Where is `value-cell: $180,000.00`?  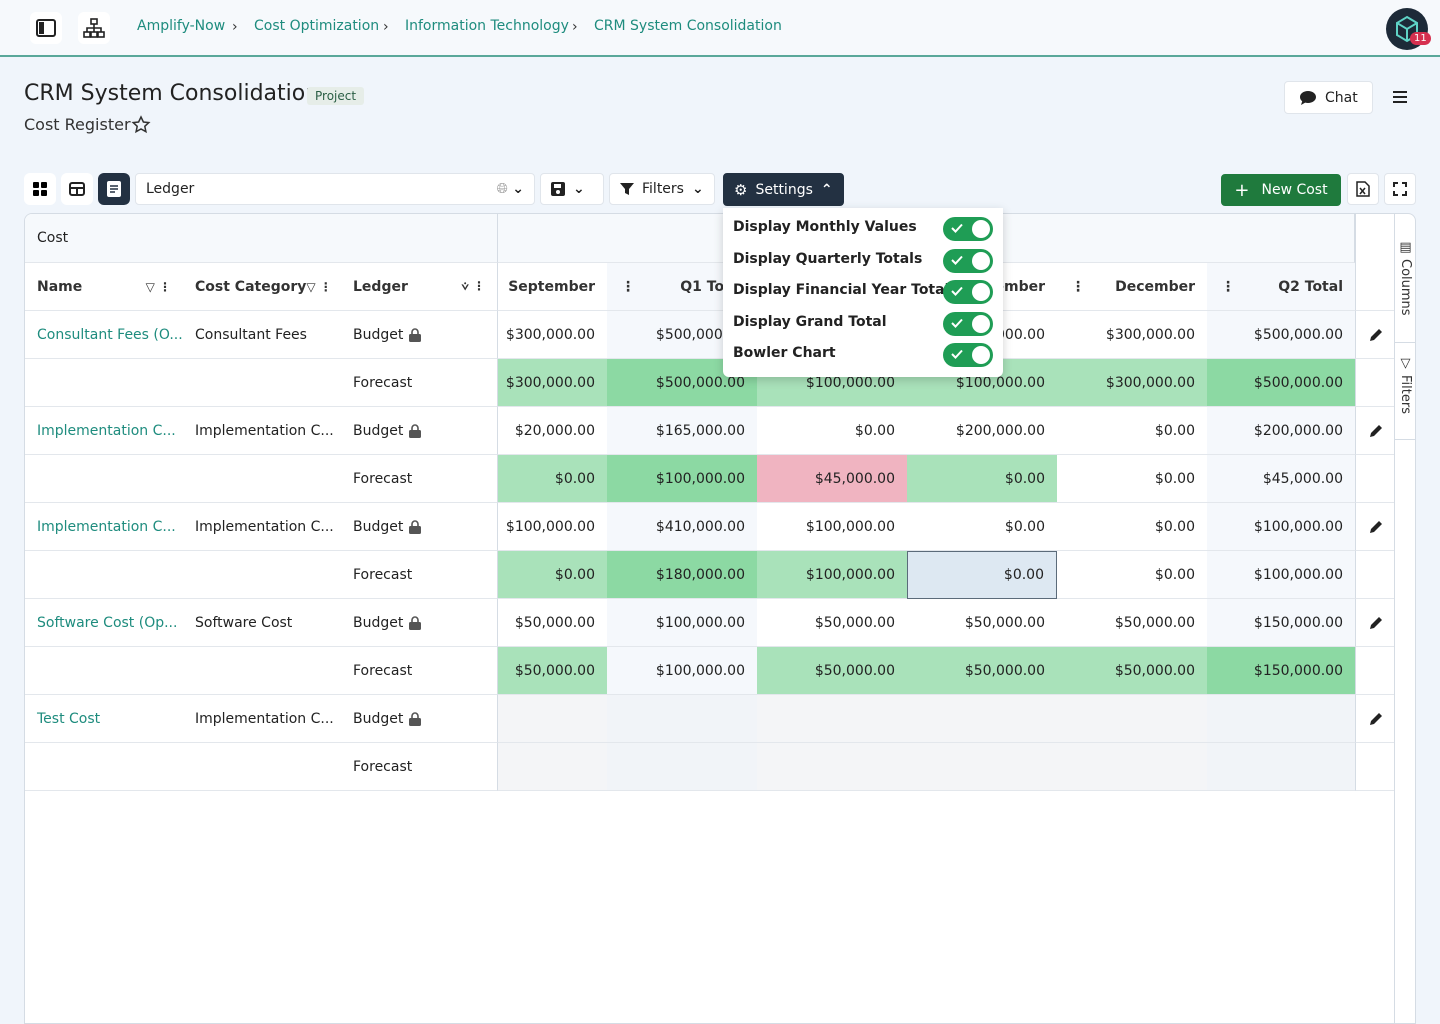
value-cell: $180,000.00 is located at coordinates (682, 575).